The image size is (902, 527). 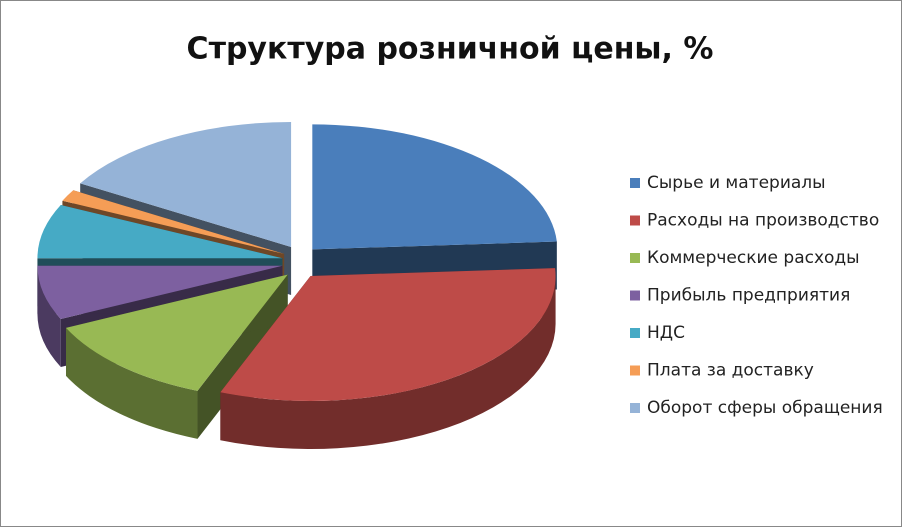 I want to click on legend-label: Коммерческие расходы, so click(x=753, y=258).